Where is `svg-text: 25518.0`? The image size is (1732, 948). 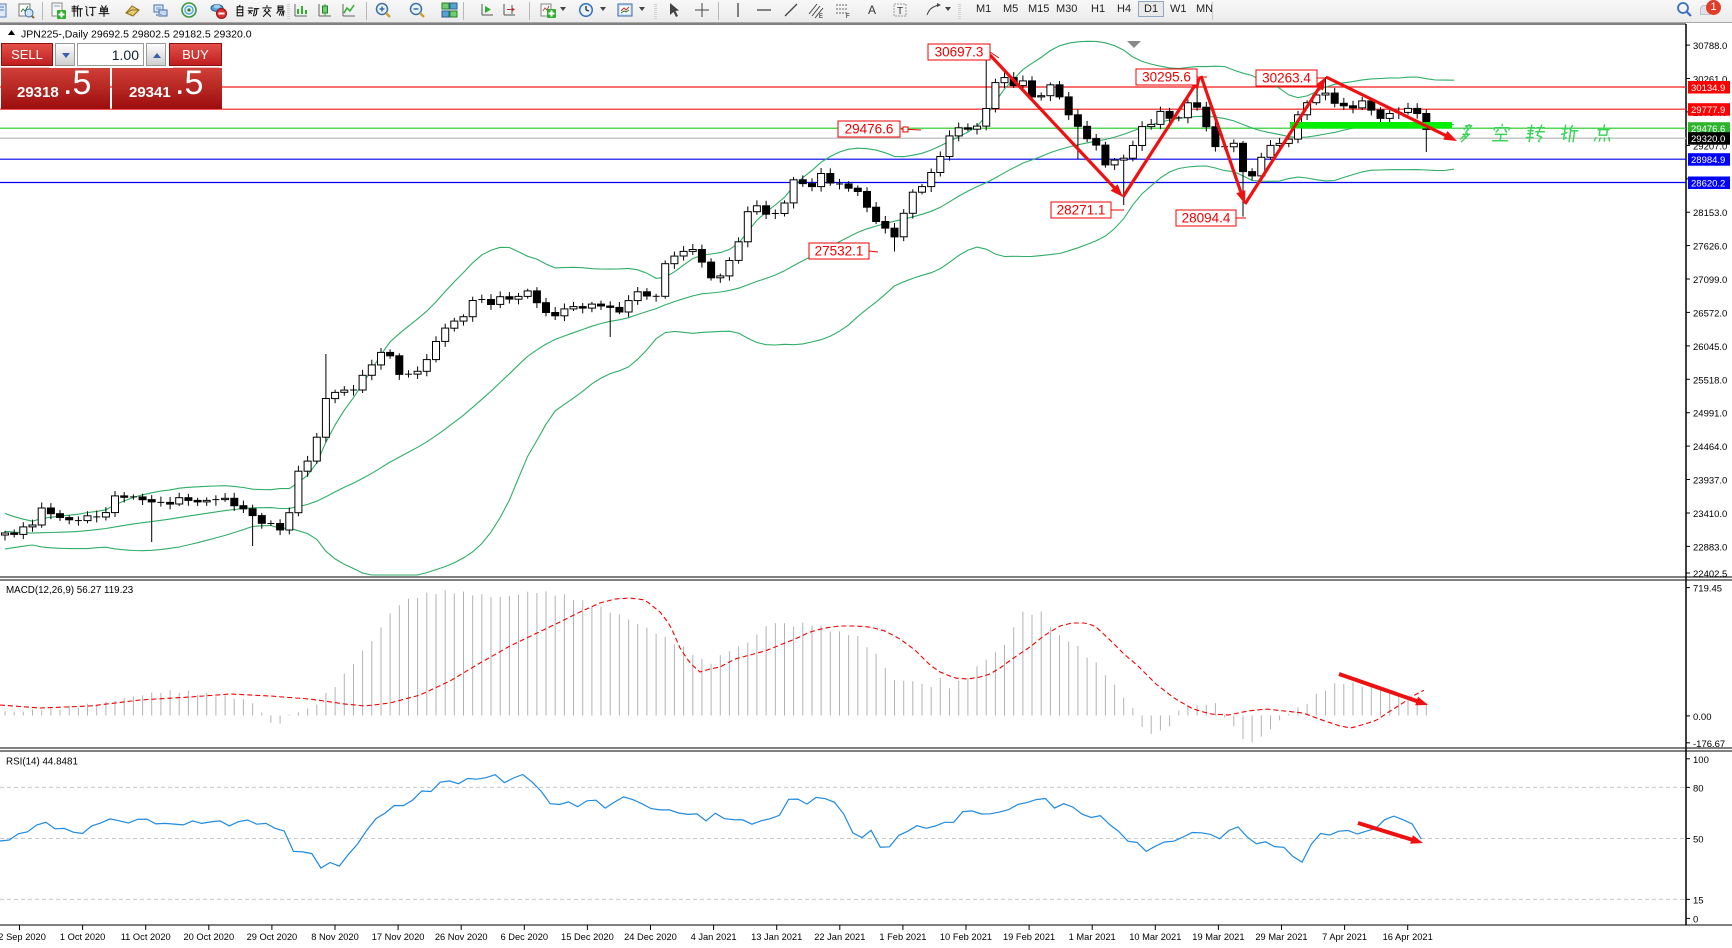
svg-text: 25518.0 is located at coordinates (1710, 380).